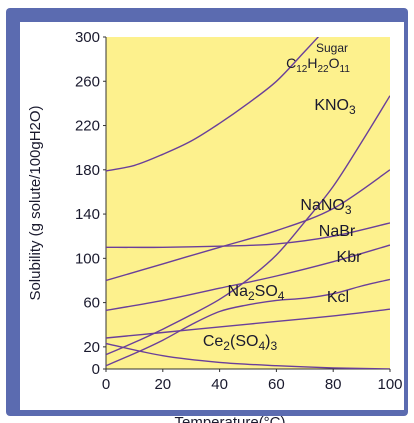 Image resolution: width=414 pixels, height=423 pixels. I want to click on series-label-sugar-c12h22o11: Sugar, so click(332, 48).